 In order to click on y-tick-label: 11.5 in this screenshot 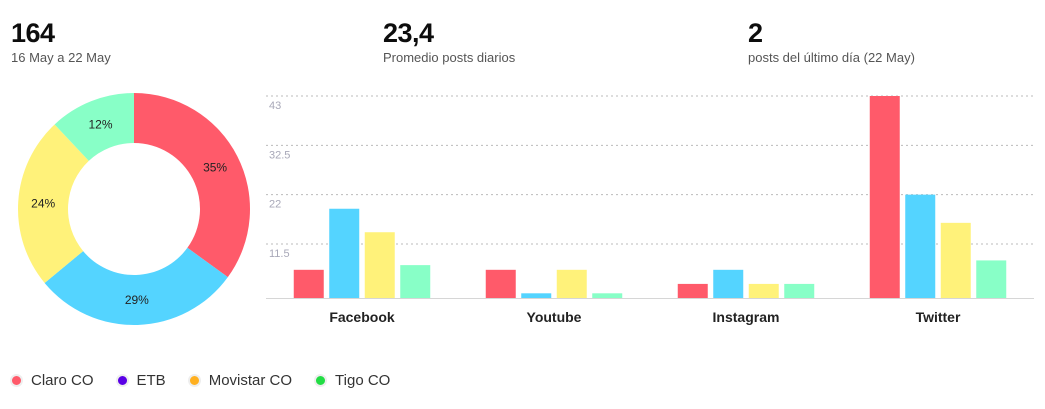, I will do `click(279, 254)`.